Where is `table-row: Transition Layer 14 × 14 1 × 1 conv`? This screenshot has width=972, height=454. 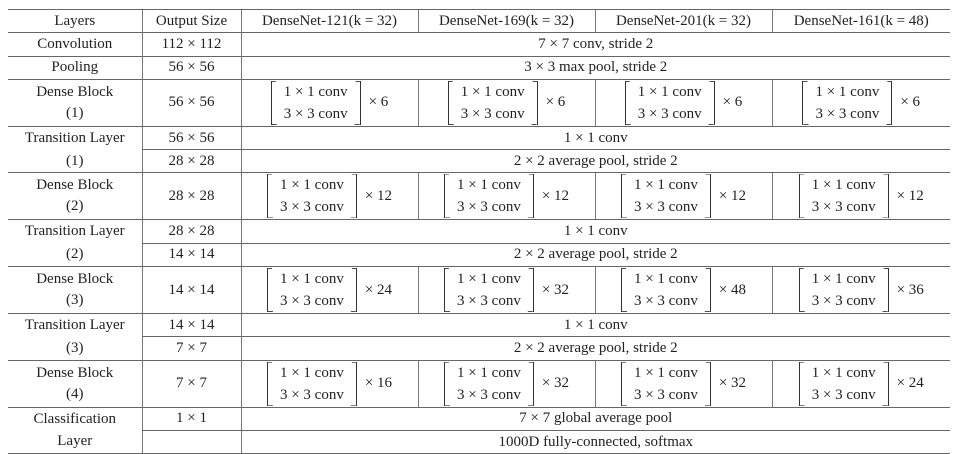
table-row: Transition Layer 14 × 14 1 × 1 conv is located at coordinates (479, 325).